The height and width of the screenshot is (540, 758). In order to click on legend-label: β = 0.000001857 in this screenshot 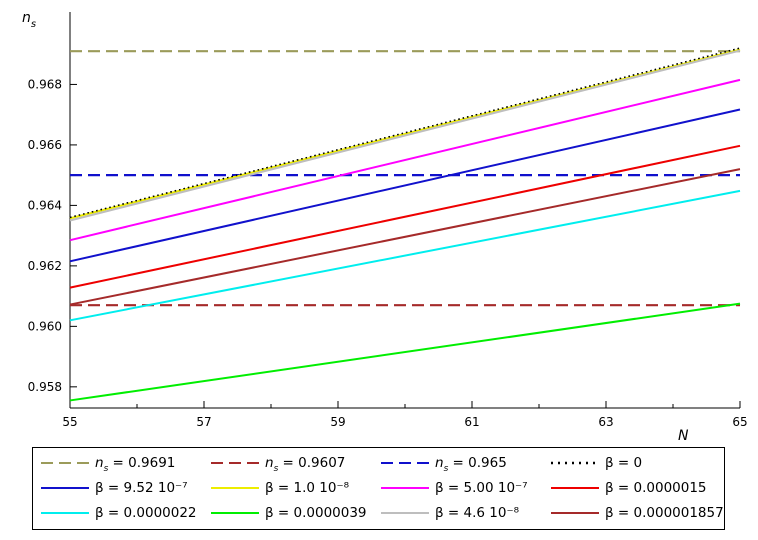, I will do `click(664, 513)`.